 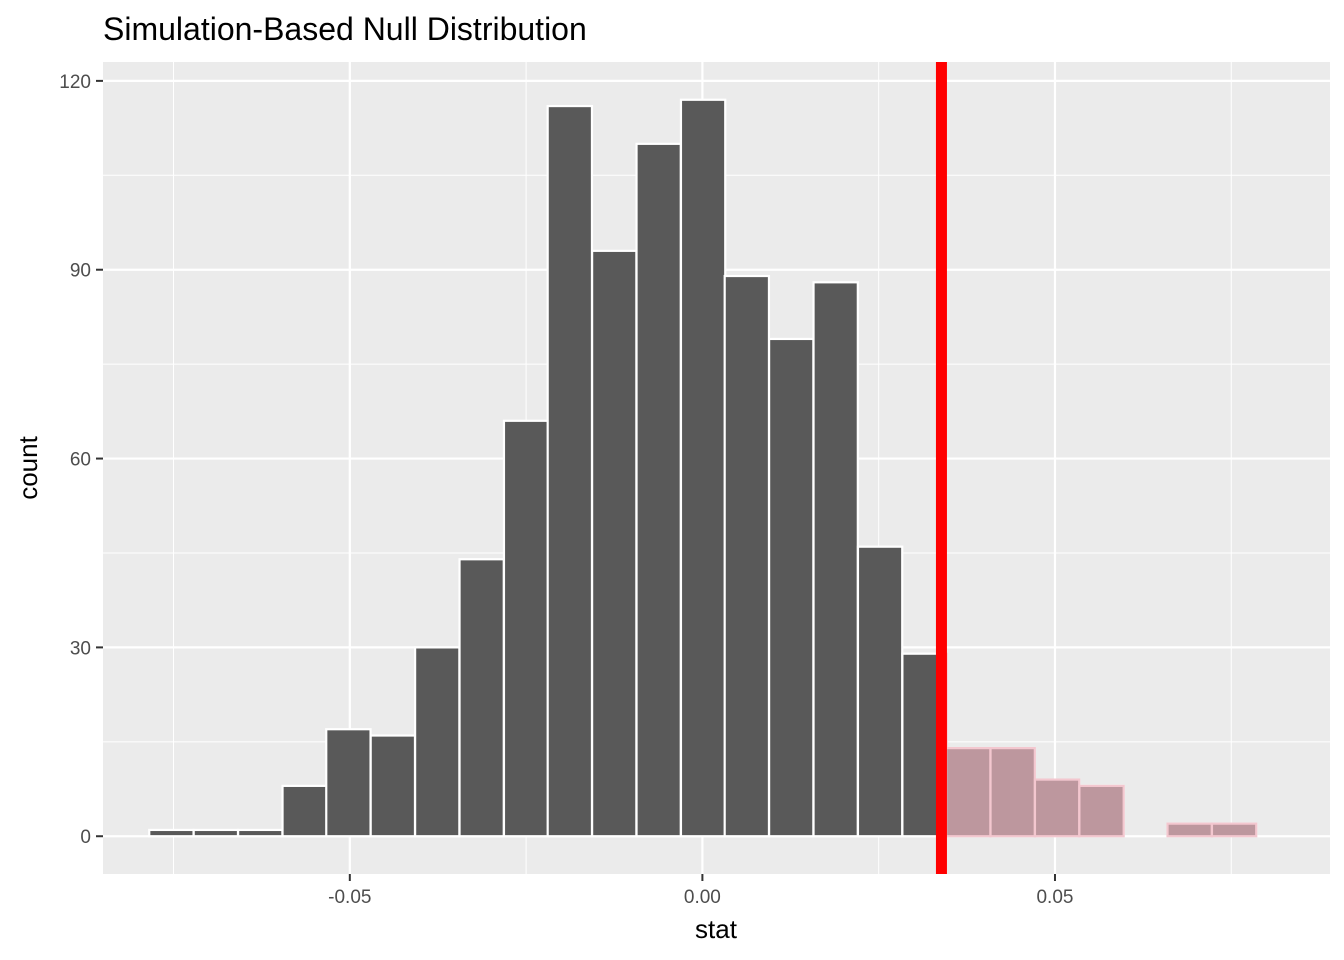 What do you see at coordinates (345, 29) in the screenshot?
I see `chart-title: Simulation-Based Null Distribution` at bounding box center [345, 29].